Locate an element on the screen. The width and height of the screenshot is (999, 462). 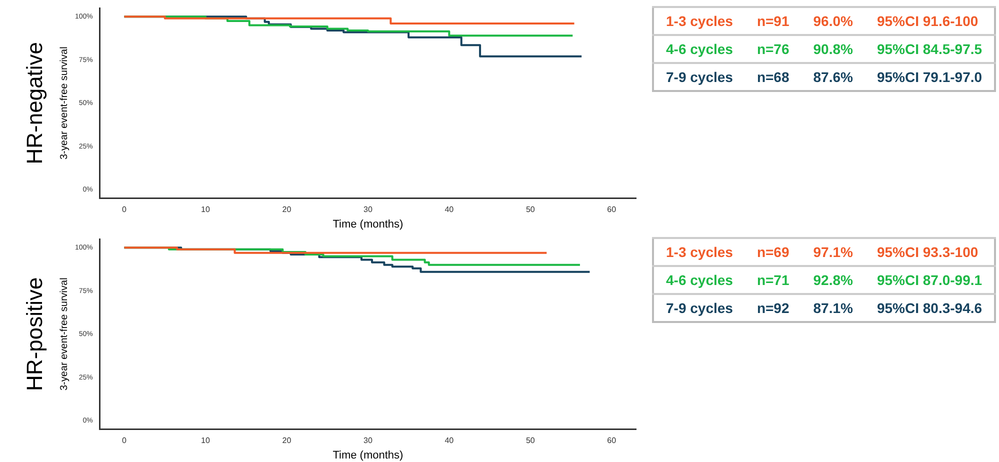
text: 96.0% is located at coordinates (833, 21).